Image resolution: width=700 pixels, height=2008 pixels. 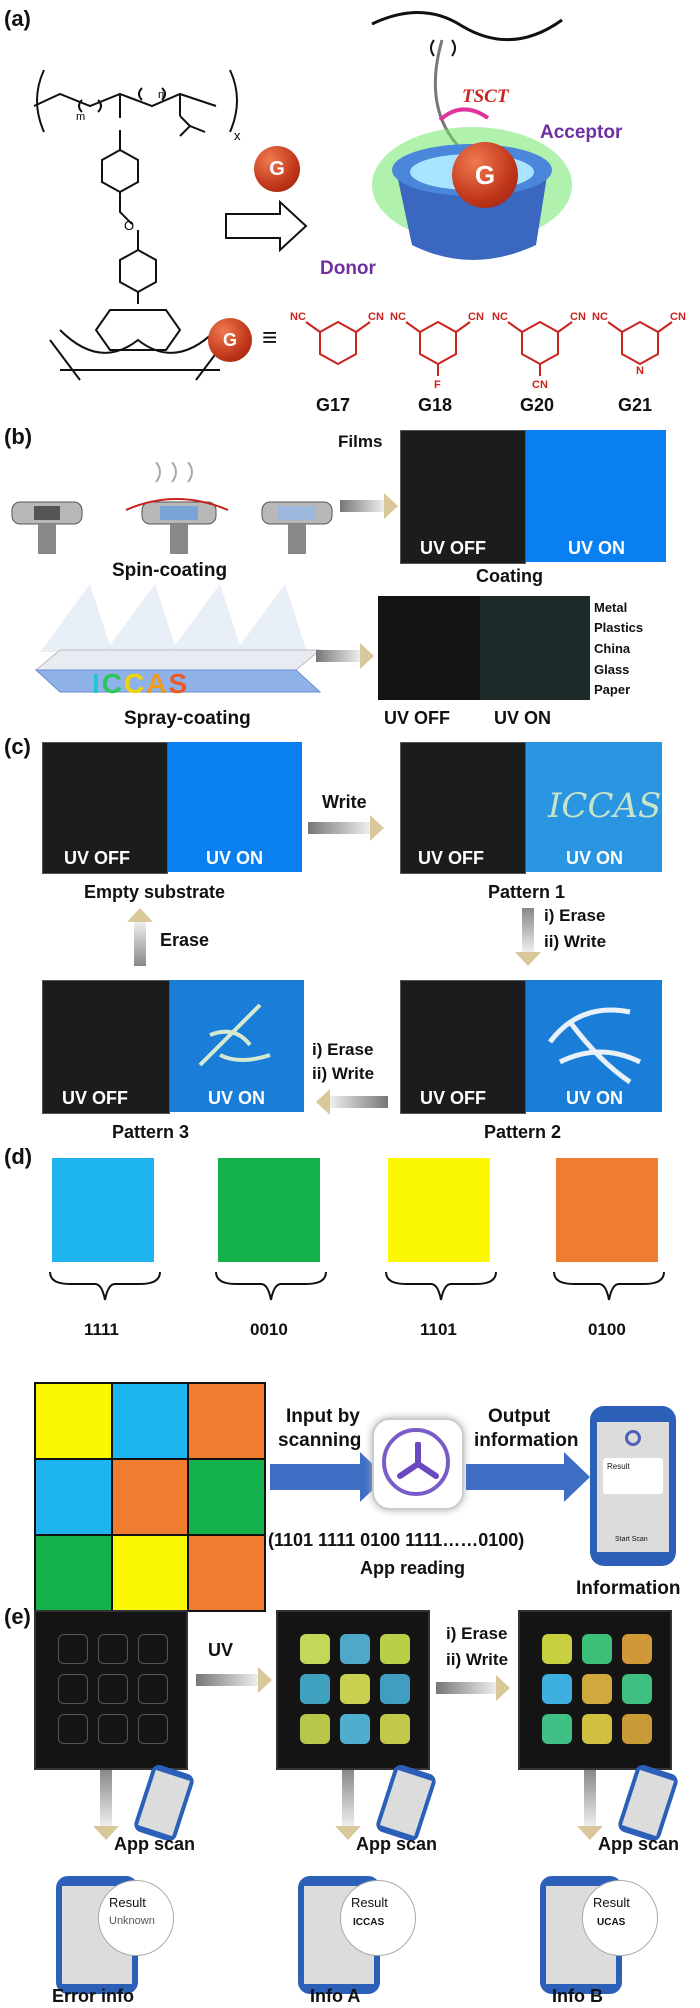 What do you see at coordinates (369, 506) in the screenshot?
I see `arrow-spin-to-film` at bounding box center [369, 506].